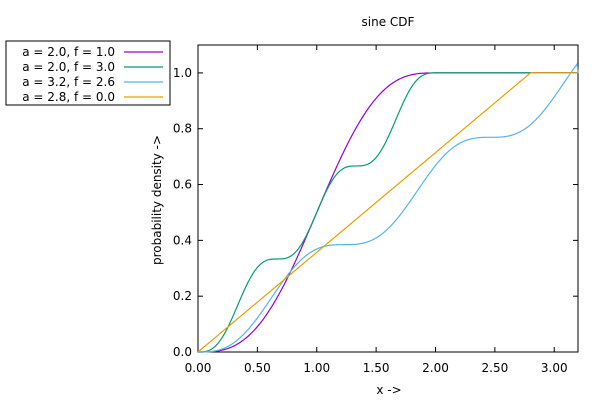 The height and width of the screenshot is (400, 600). What do you see at coordinates (182, 352) in the screenshot?
I see `y-tick-label: 0.0` at bounding box center [182, 352].